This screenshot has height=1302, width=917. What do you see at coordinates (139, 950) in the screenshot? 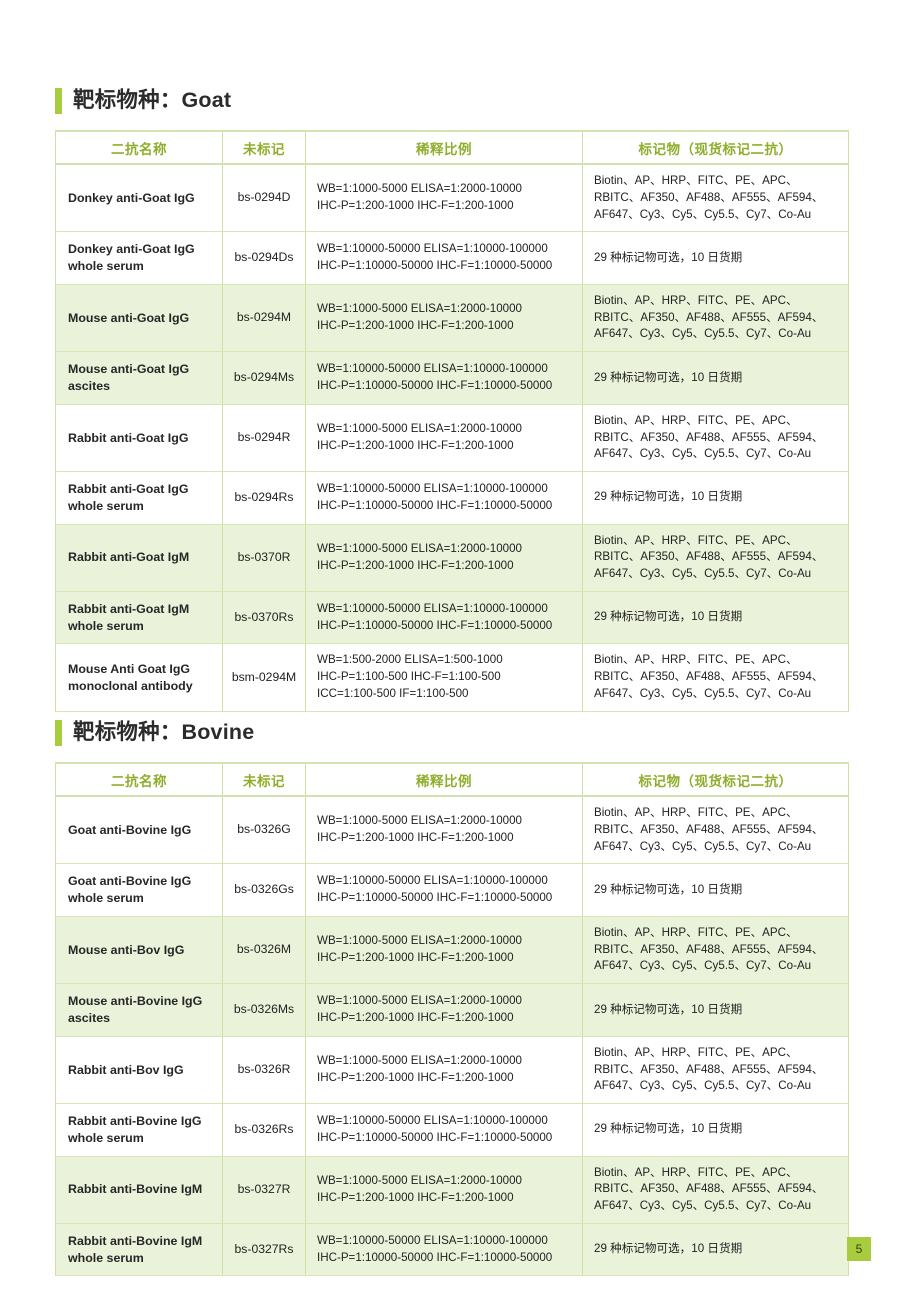
I see `cell-antibody-name: Mouse anti-Bov IgG` at bounding box center [139, 950].